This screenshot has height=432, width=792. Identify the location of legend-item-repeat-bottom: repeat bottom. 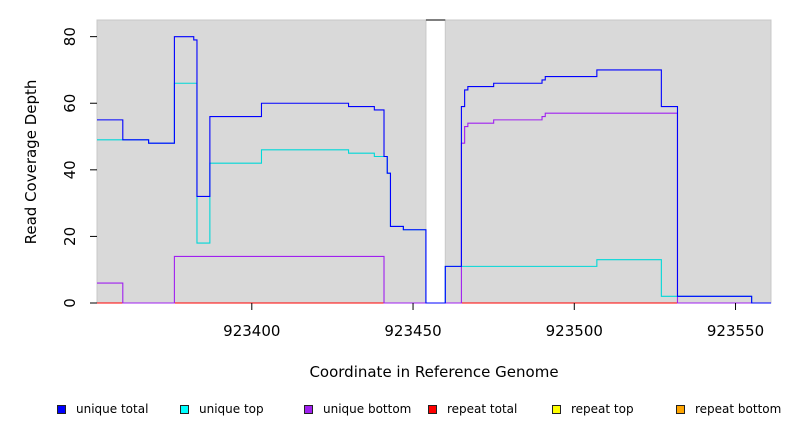
(728, 409).